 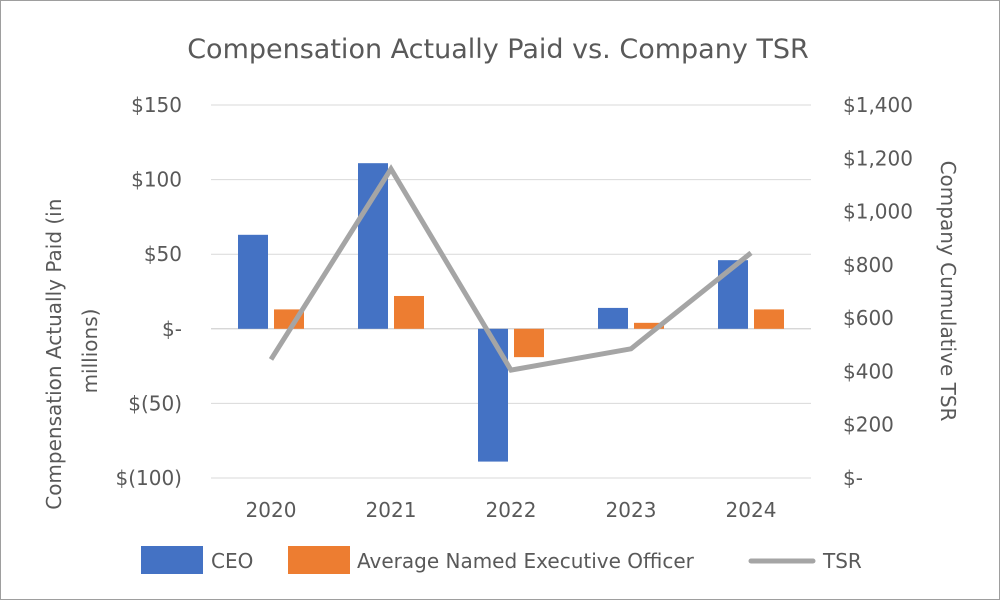 What do you see at coordinates (72, 351) in the screenshot?
I see `left-axis-title: Compensation Actually Paid (in millions)` at bounding box center [72, 351].